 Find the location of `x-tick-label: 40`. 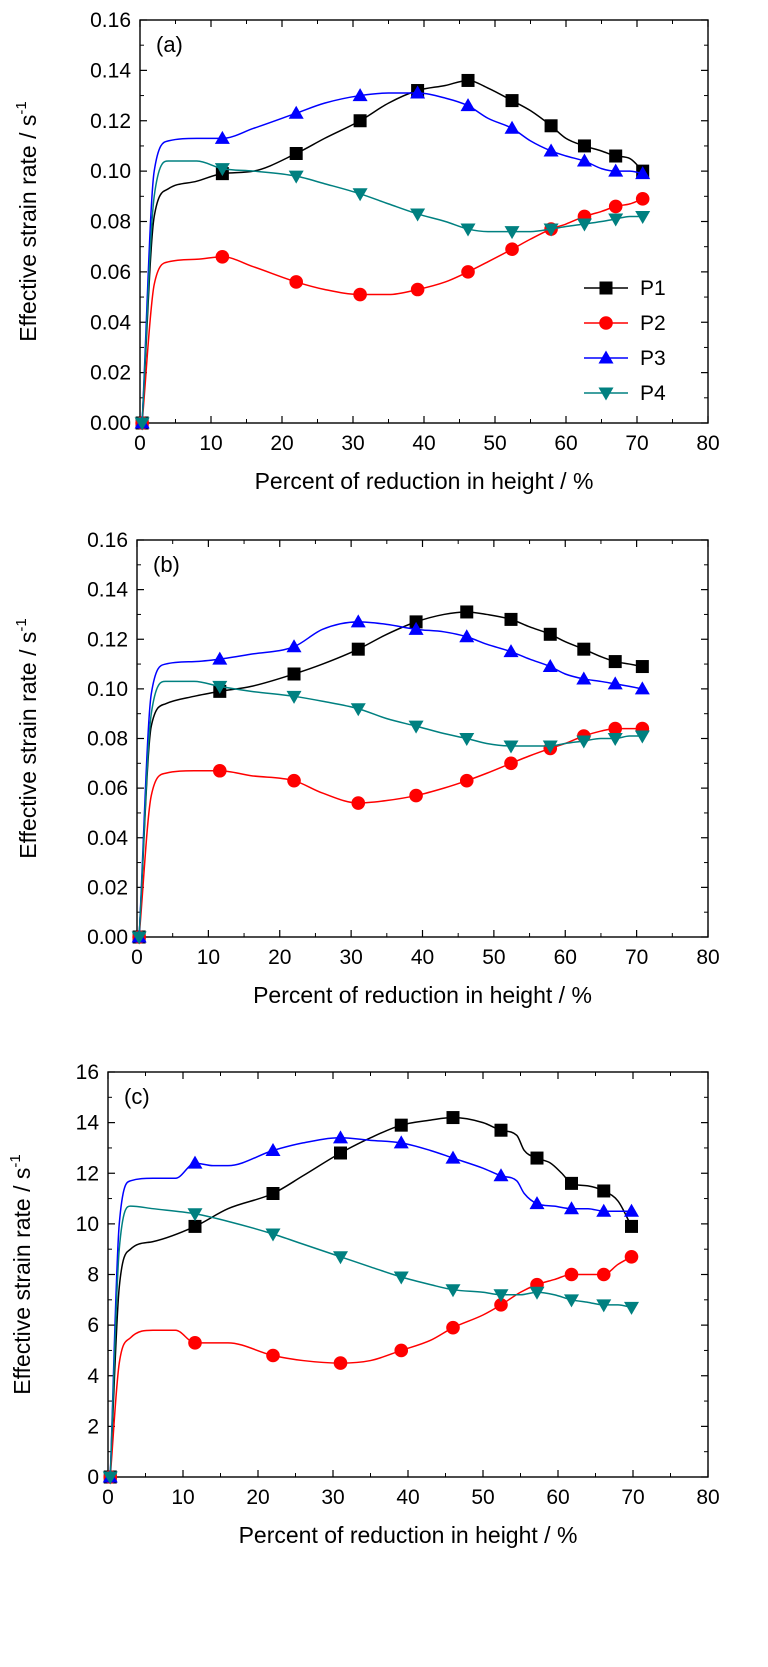

x-tick-label: 40 is located at coordinates (407, 1497).